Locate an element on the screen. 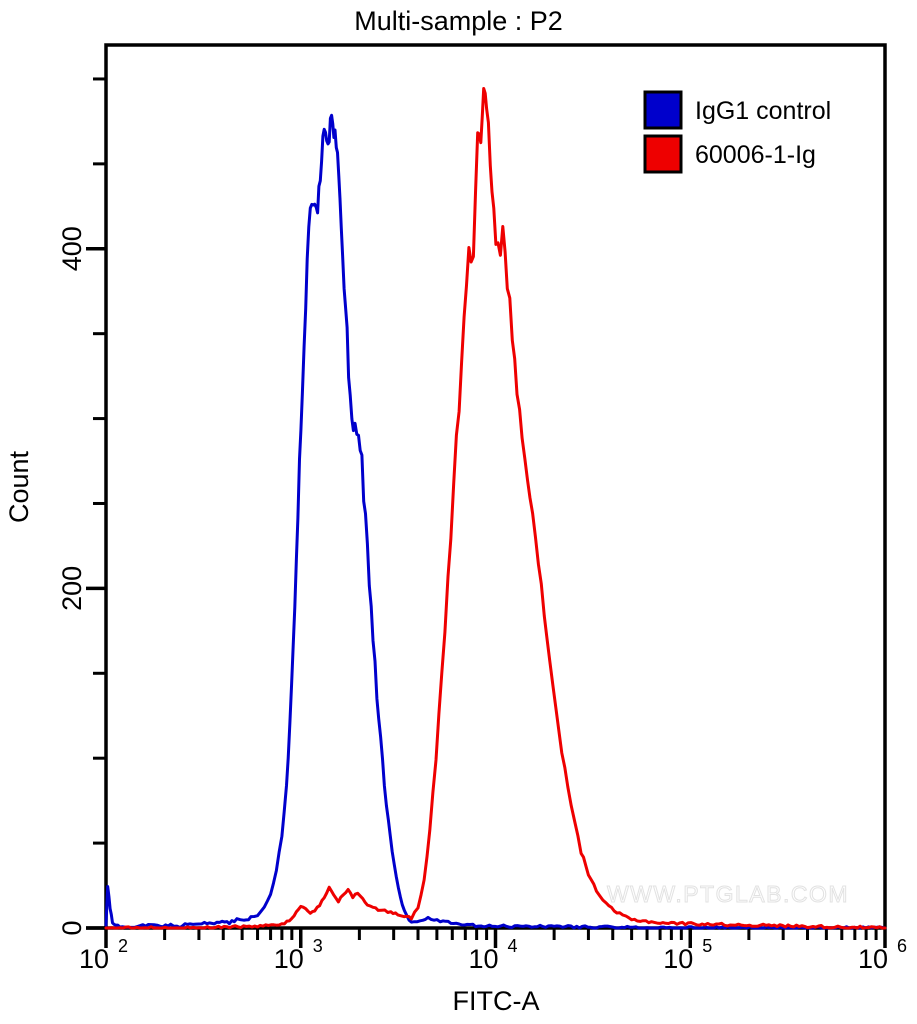 The height and width of the screenshot is (1024, 917). x-tick-label: 10 3 is located at coordinates (298, 955).